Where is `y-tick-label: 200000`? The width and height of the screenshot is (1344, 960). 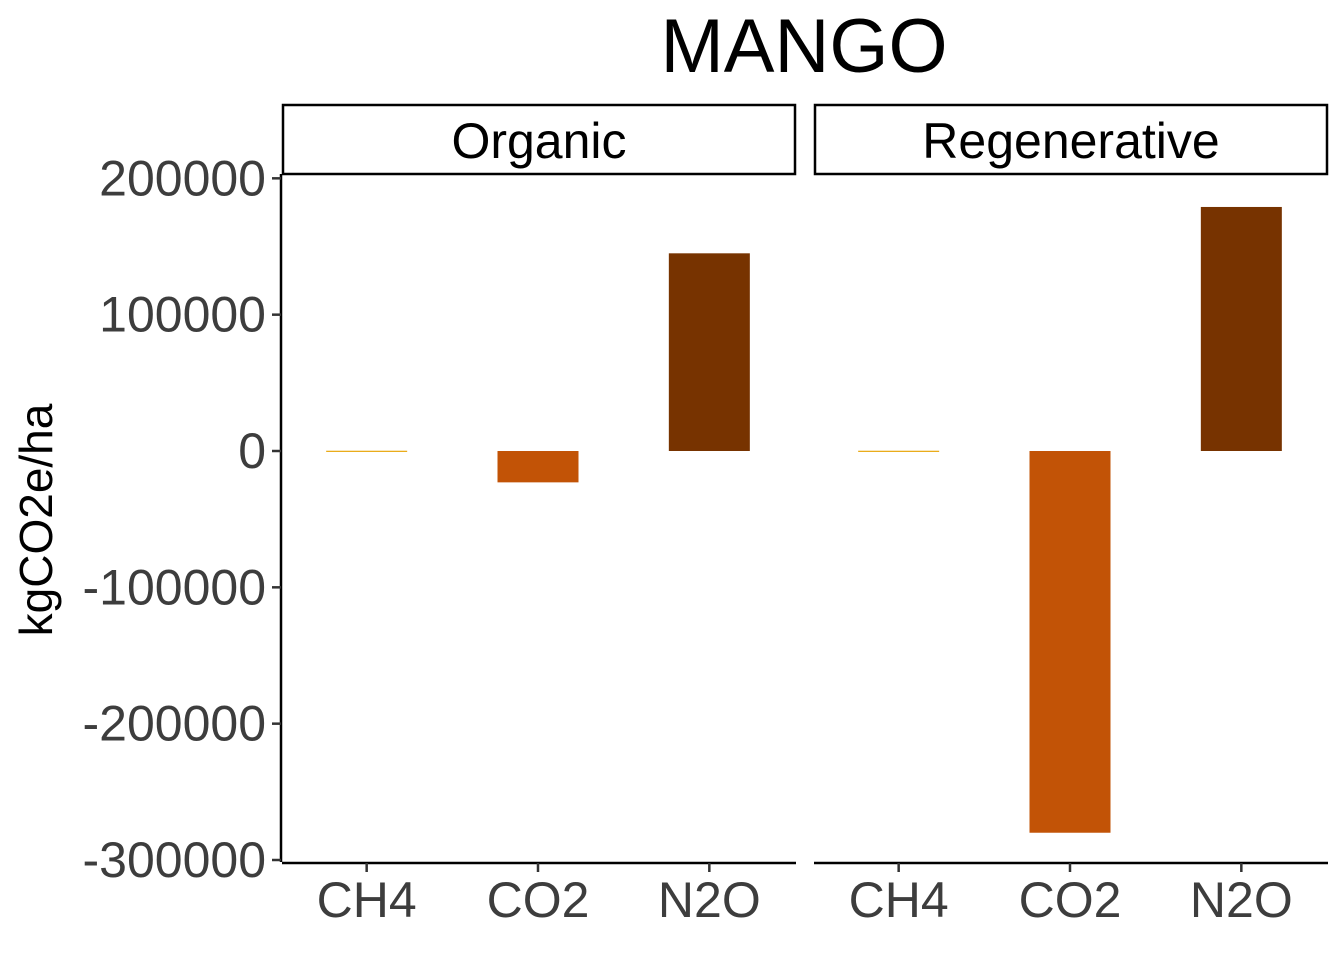 y-tick-label: 200000 is located at coordinates (182, 178).